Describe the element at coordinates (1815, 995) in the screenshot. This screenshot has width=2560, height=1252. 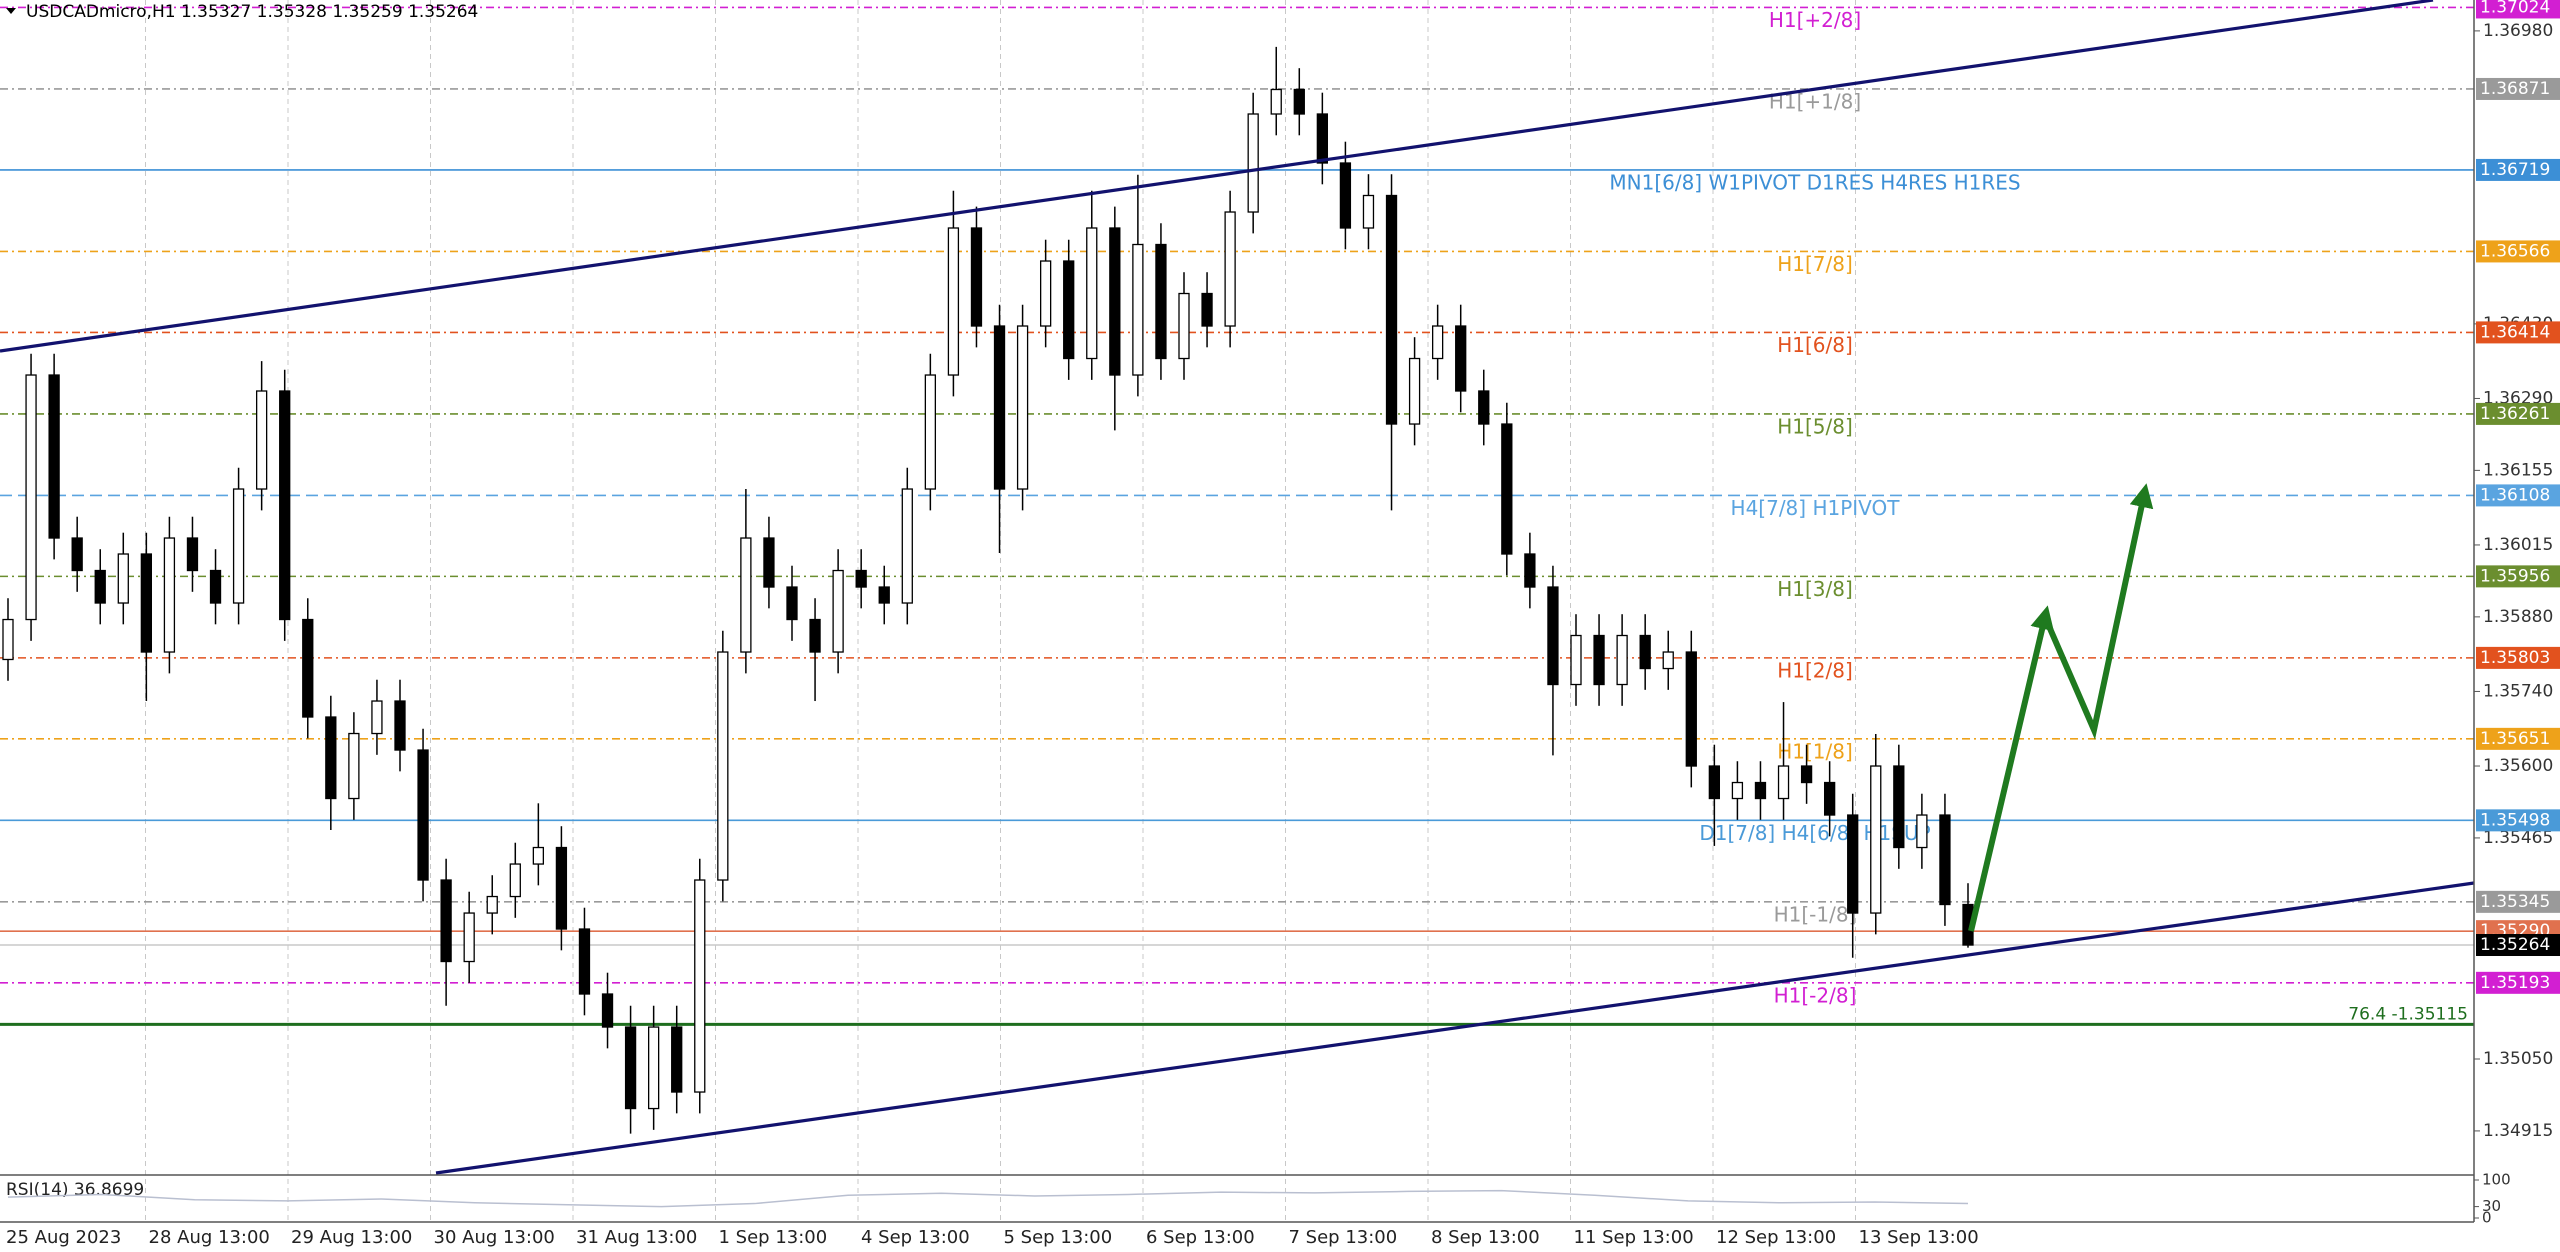
I see `level-name: H1[-2/8]` at that location.